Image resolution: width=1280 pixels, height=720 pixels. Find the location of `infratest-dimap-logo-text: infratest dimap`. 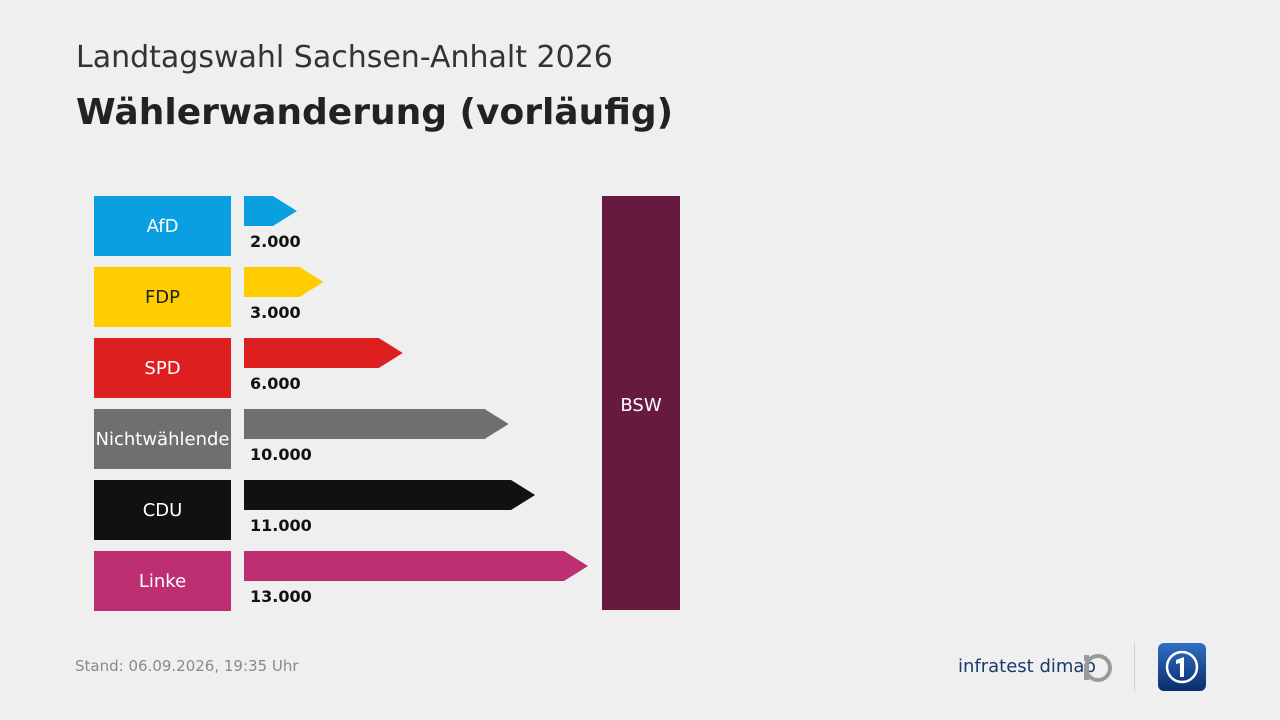

infratest-dimap-logo-text: infratest dimap is located at coordinates (1027, 666).